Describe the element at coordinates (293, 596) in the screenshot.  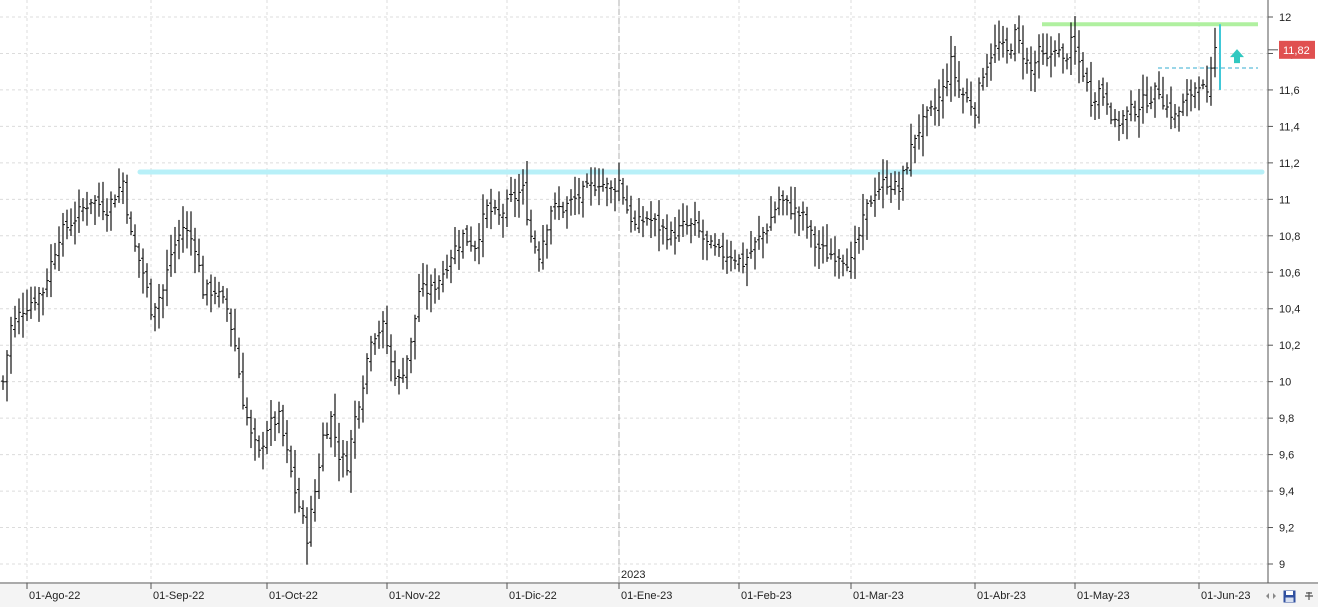
I see `x-tick-label: 01-Oct-22` at that location.